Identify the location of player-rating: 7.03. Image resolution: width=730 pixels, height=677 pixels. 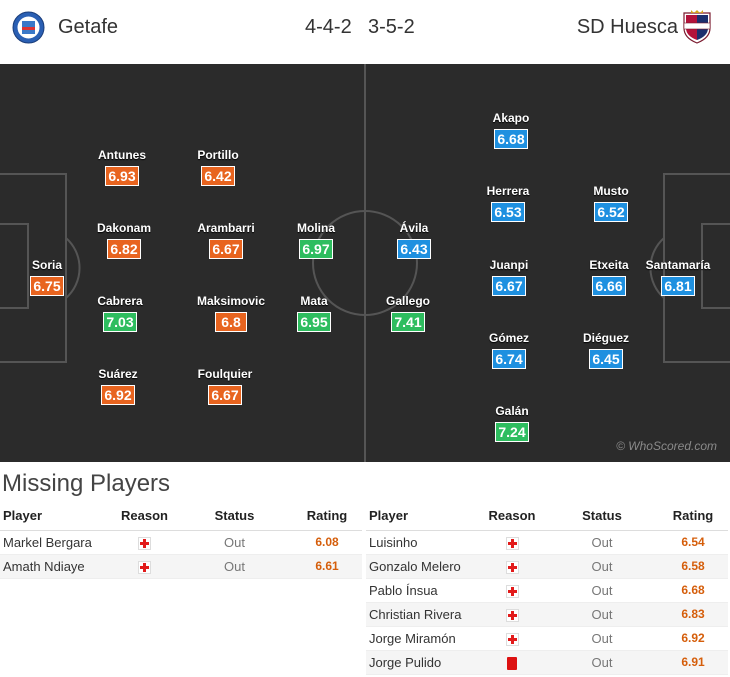
(120, 322).